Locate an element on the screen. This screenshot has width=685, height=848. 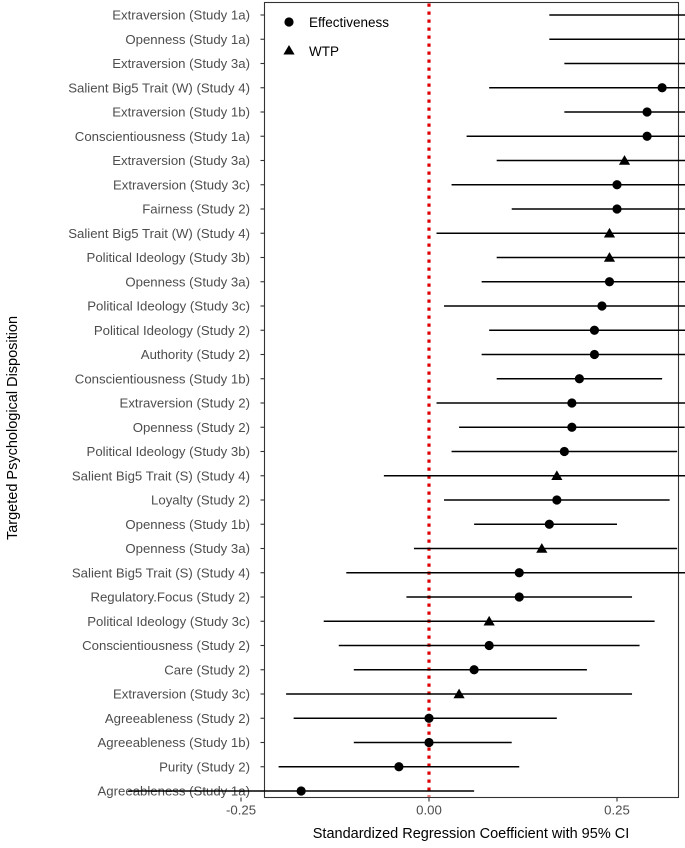
row-29: Extraversion (Study 3c) is located at coordinates (373, 694).